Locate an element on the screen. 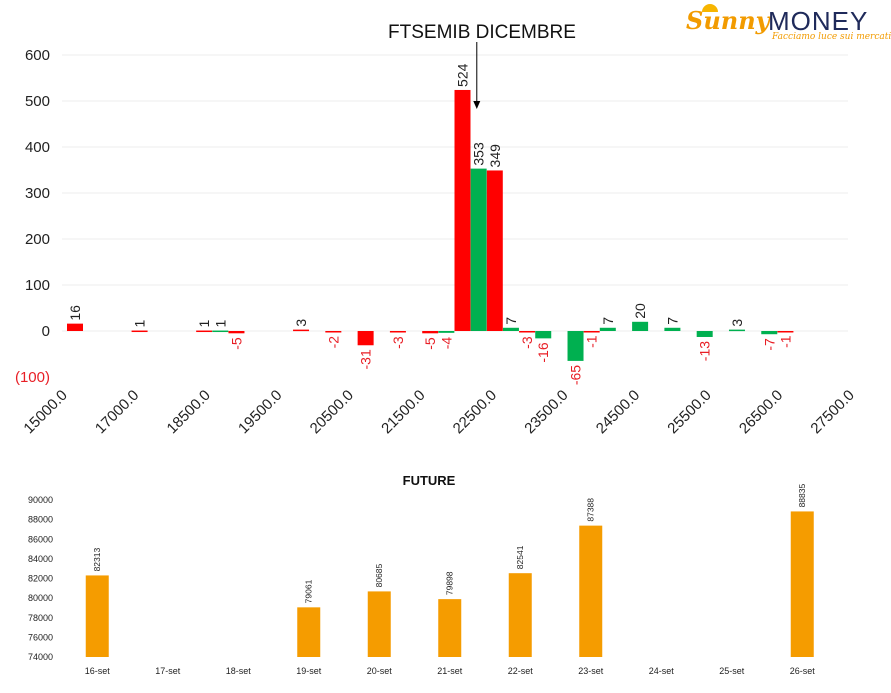  y-tick-label: 300 is located at coordinates (37, 193).